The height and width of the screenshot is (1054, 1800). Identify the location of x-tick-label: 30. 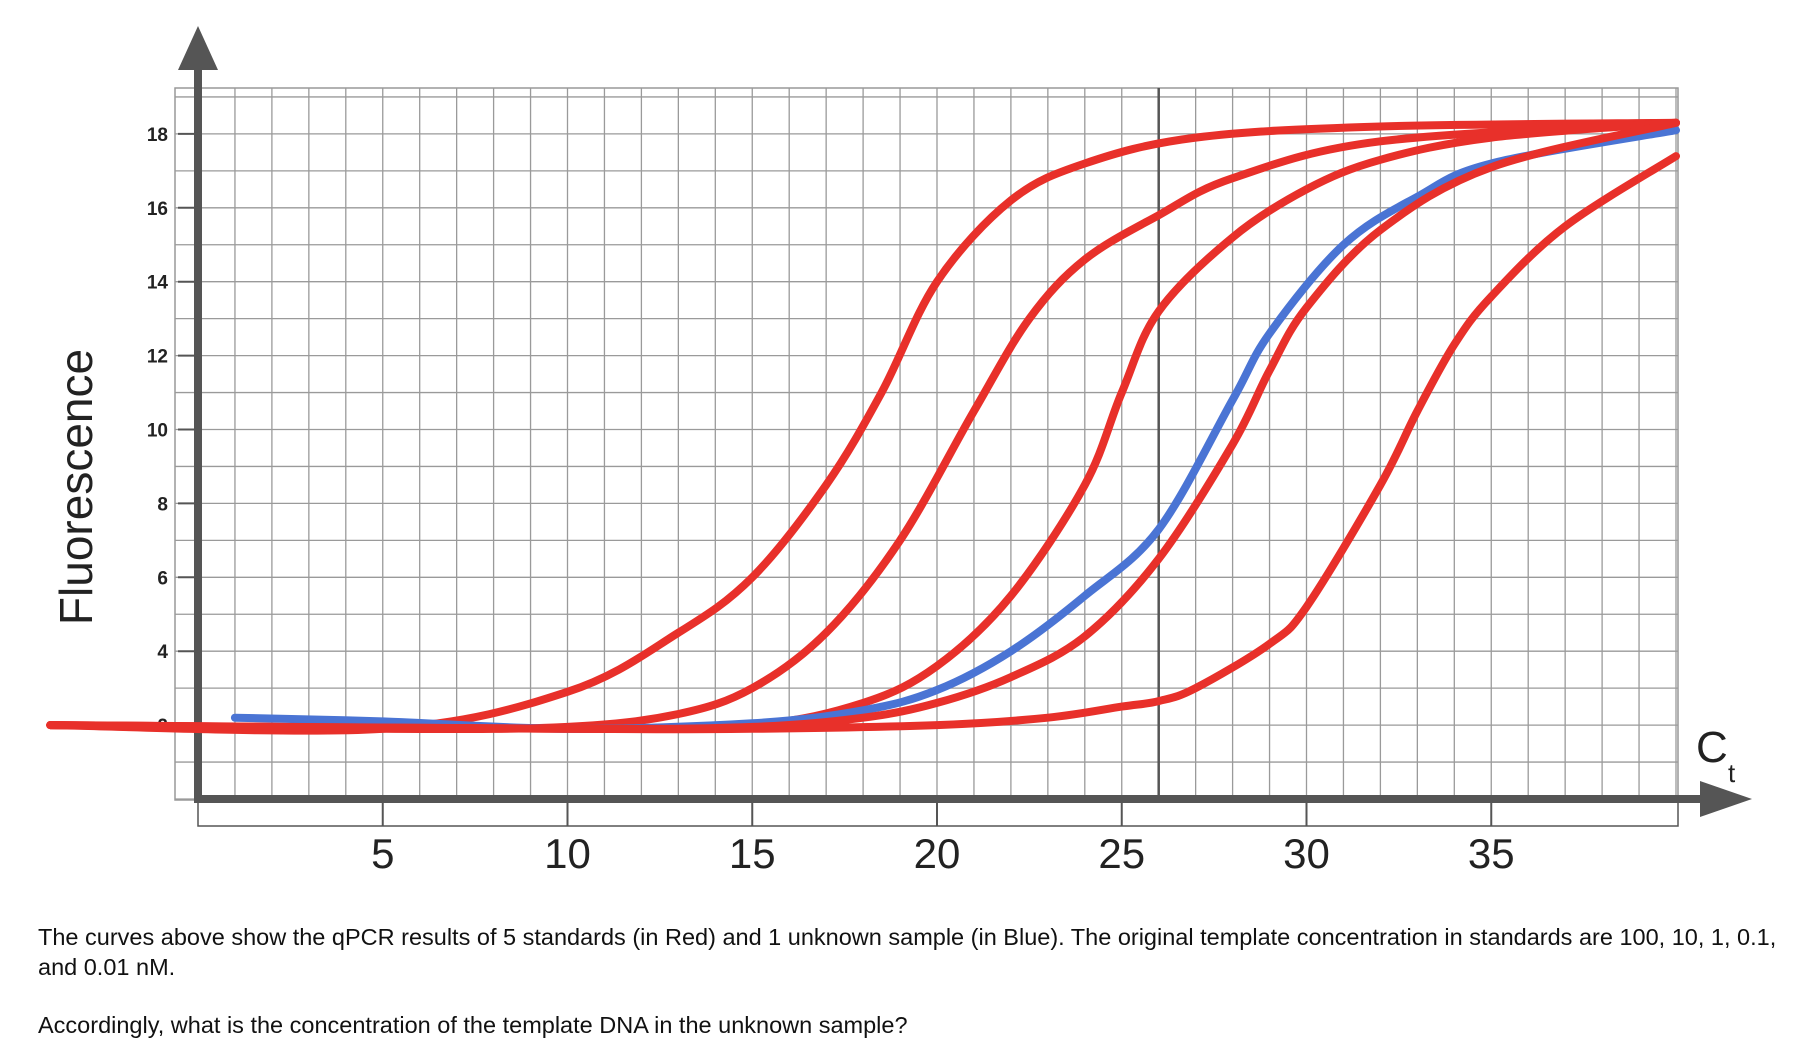
(1306, 853).